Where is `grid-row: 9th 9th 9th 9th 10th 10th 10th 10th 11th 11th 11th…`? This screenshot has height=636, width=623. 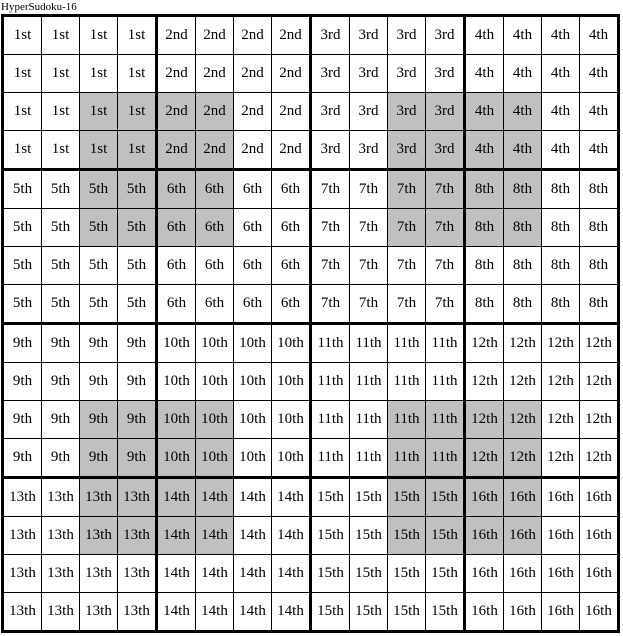
grid-row: 9th 9th 9th 9th 10th 10th 10th 10th 11th 11th 11th… is located at coordinates (310, 458).